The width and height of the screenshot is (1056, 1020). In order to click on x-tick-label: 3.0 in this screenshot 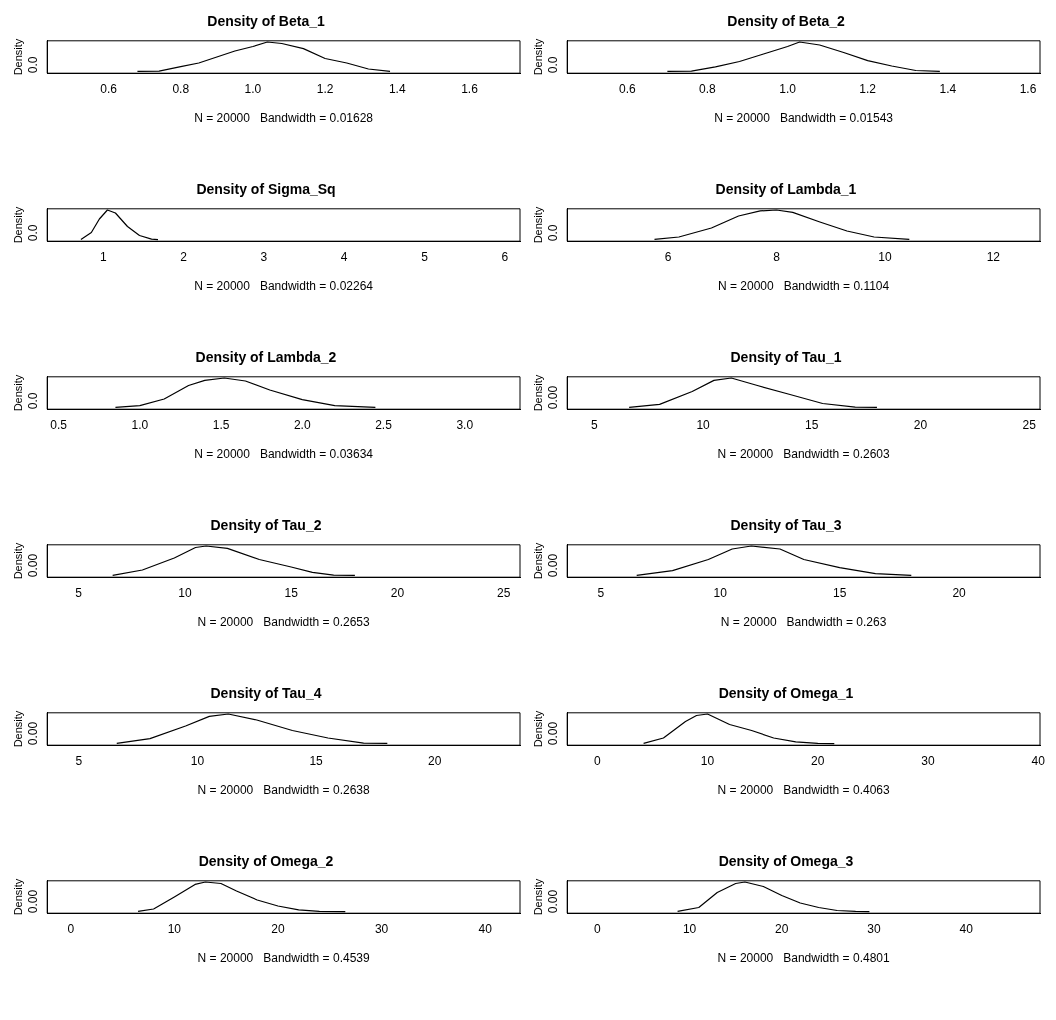, I will do `click(465, 424)`.